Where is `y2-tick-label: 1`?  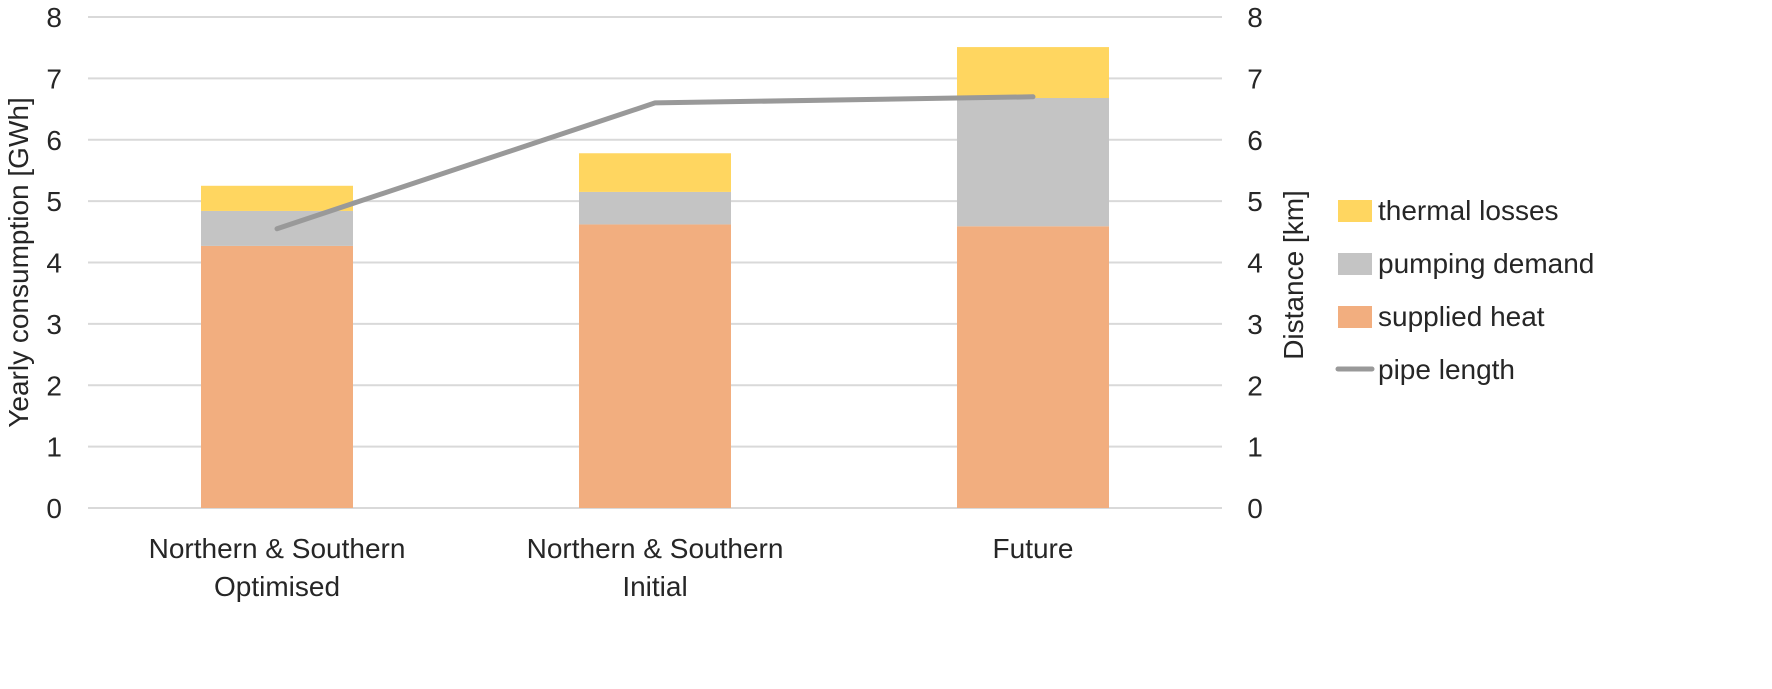 y2-tick-label: 1 is located at coordinates (1255, 447).